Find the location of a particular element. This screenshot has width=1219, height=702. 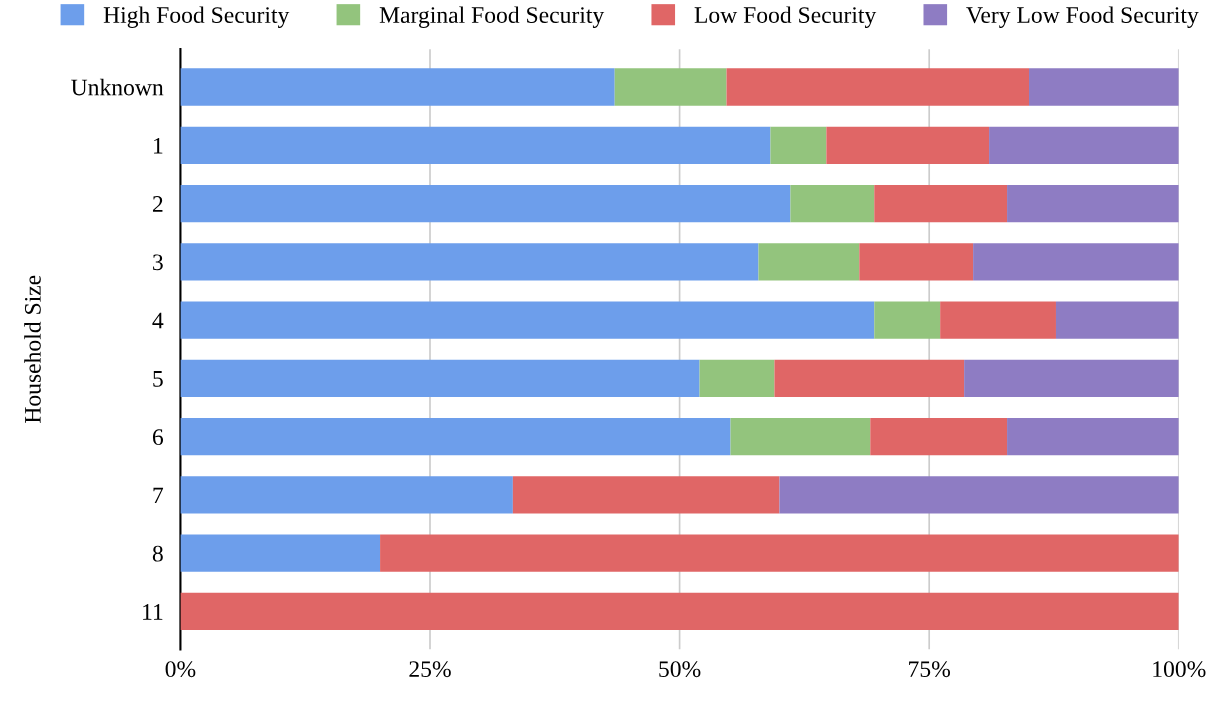

y-tick-label: 5 is located at coordinates (158, 379).